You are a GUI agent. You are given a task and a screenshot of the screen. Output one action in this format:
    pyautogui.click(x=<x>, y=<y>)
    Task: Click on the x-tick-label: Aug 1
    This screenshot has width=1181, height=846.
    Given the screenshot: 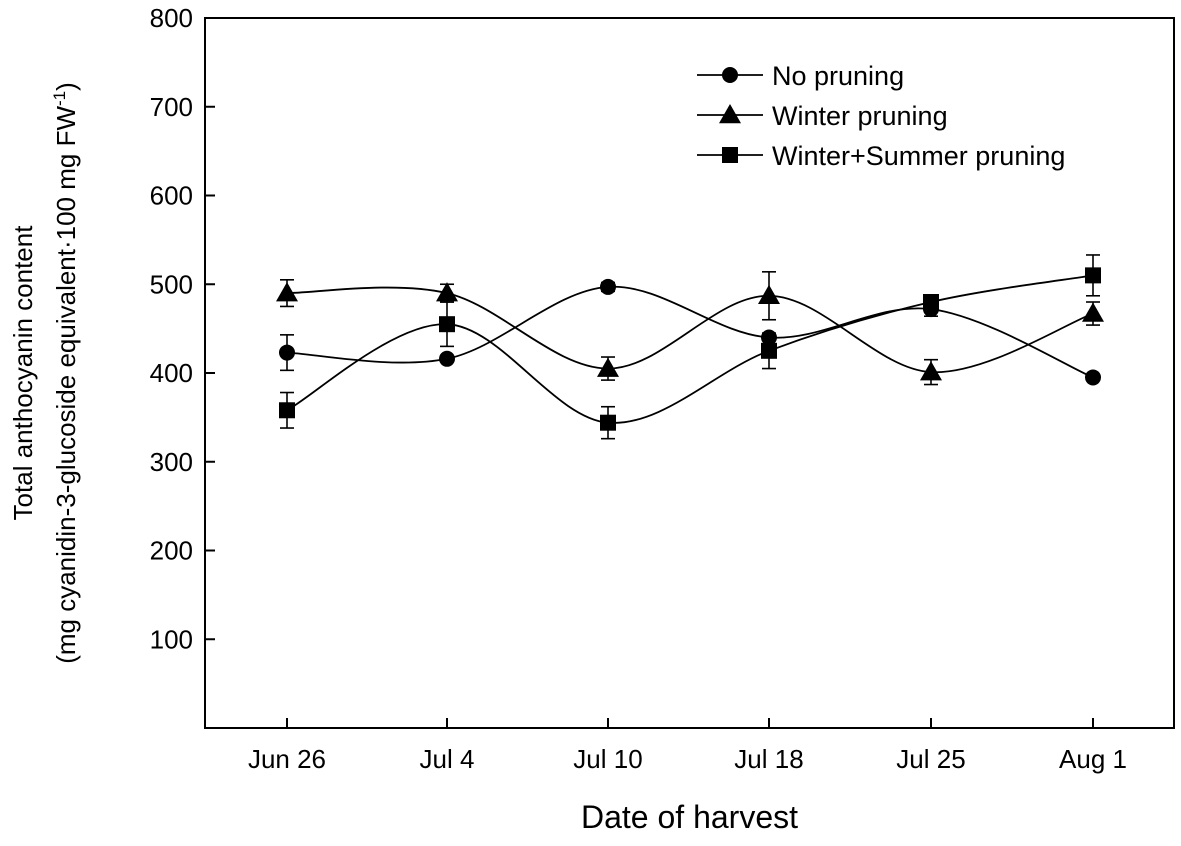 What is the action you would take?
    pyautogui.click(x=1093, y=759)
    